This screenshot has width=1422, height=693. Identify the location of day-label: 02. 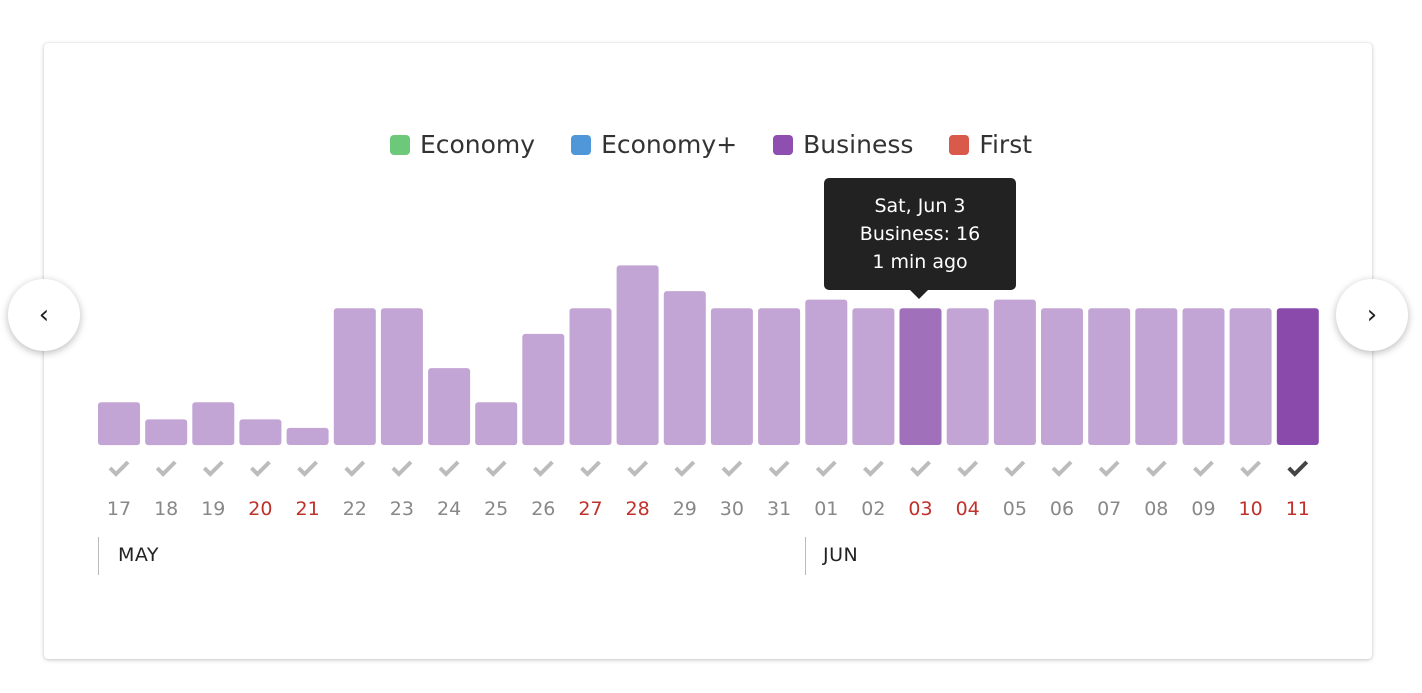
(873, 509).